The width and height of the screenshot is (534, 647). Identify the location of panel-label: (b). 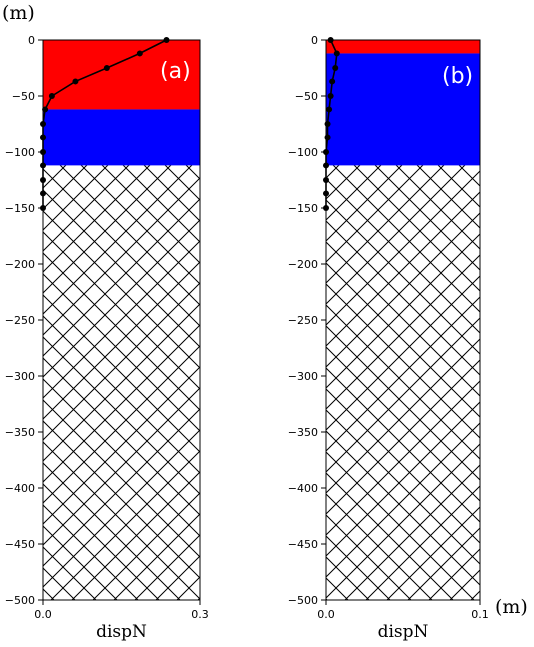
(457, 76).